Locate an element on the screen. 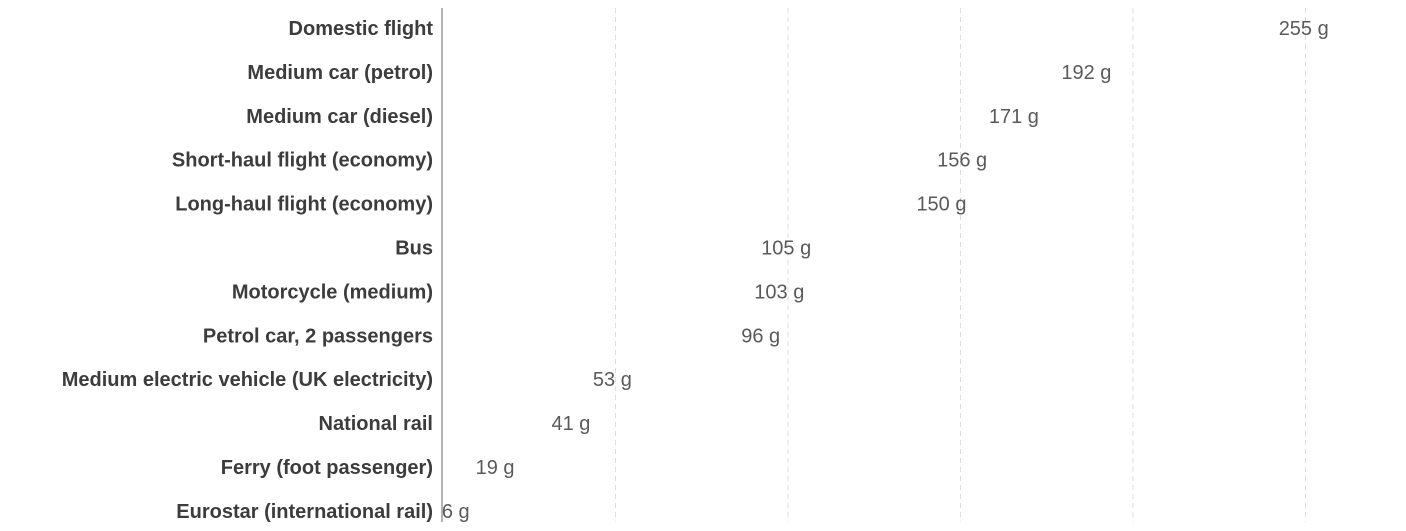 This screenshot has height=531, width=1406. category-label: Domestic flight is located at coordinates (361, 29).